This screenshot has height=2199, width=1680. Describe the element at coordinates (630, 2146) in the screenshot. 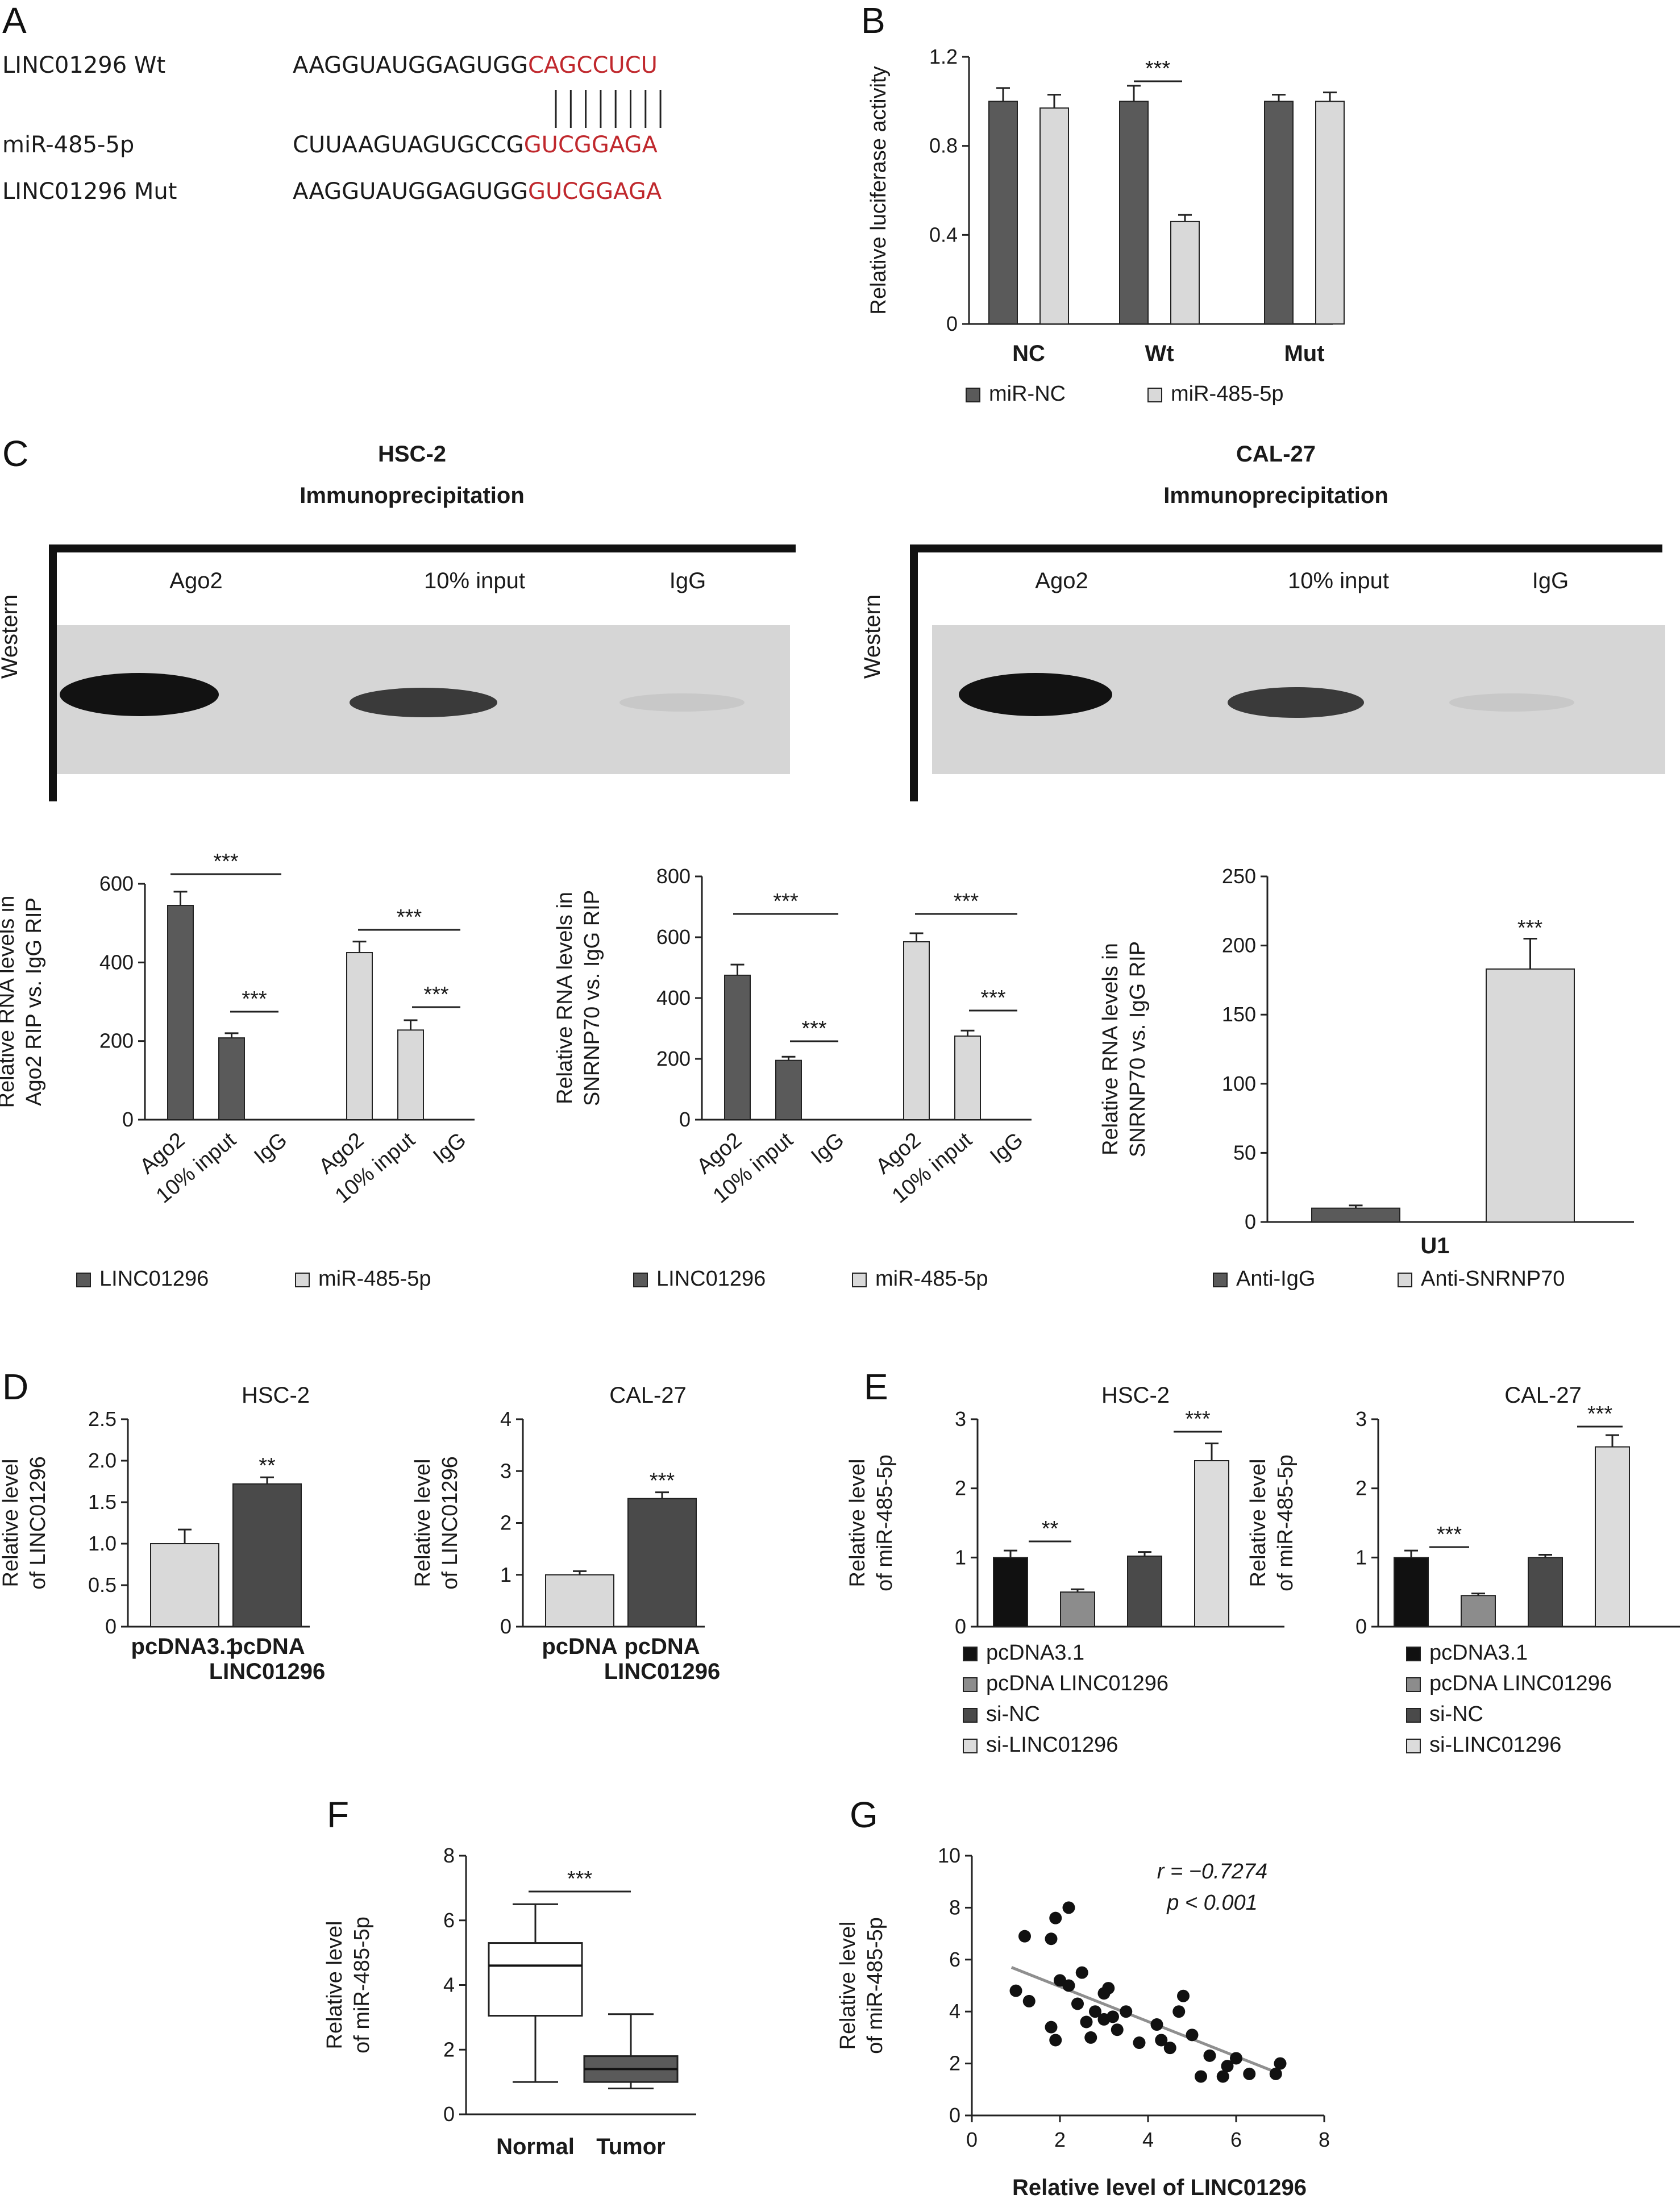

I see `x-category-label: Tumor` at that location.